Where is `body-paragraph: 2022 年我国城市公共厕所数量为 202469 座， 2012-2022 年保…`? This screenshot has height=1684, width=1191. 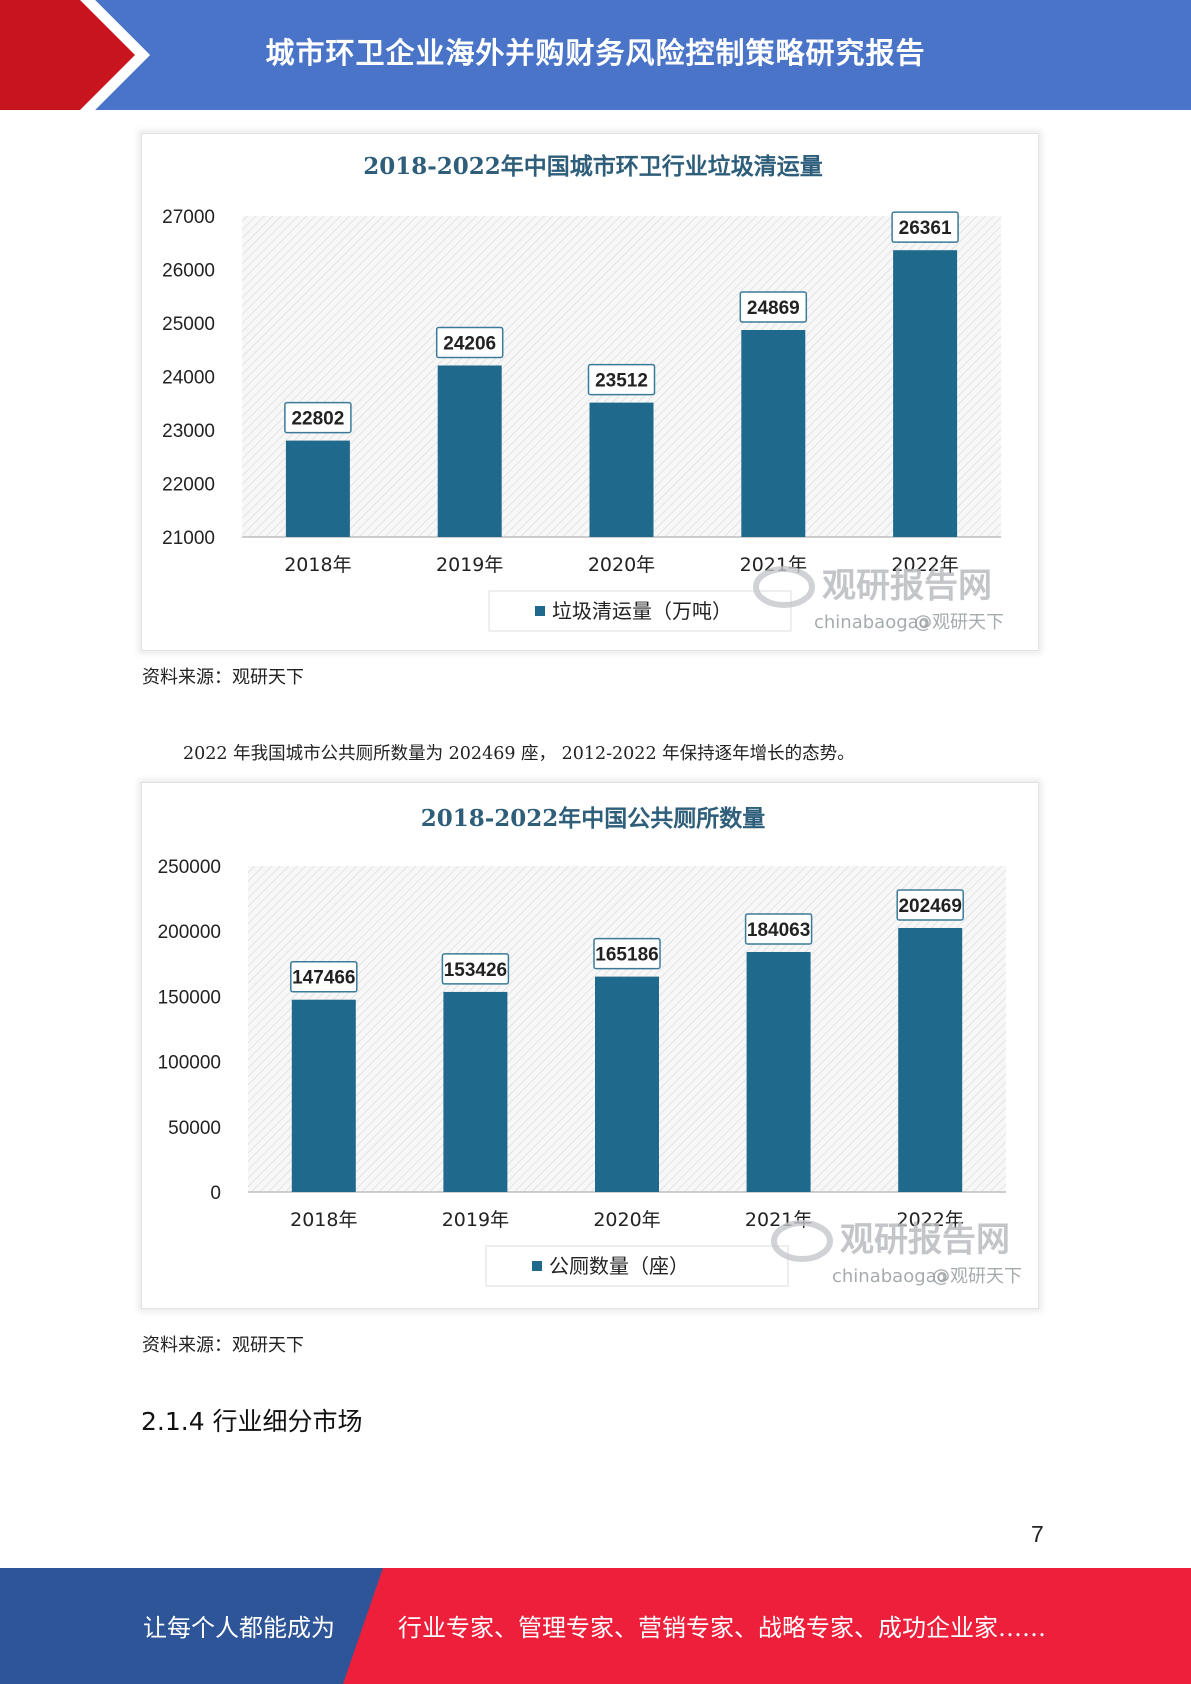
body-paragraph: 2022 年我国城市公共厕所数量为 202469 座， 2012-2022 年保… is located at coordinates (519, 754).